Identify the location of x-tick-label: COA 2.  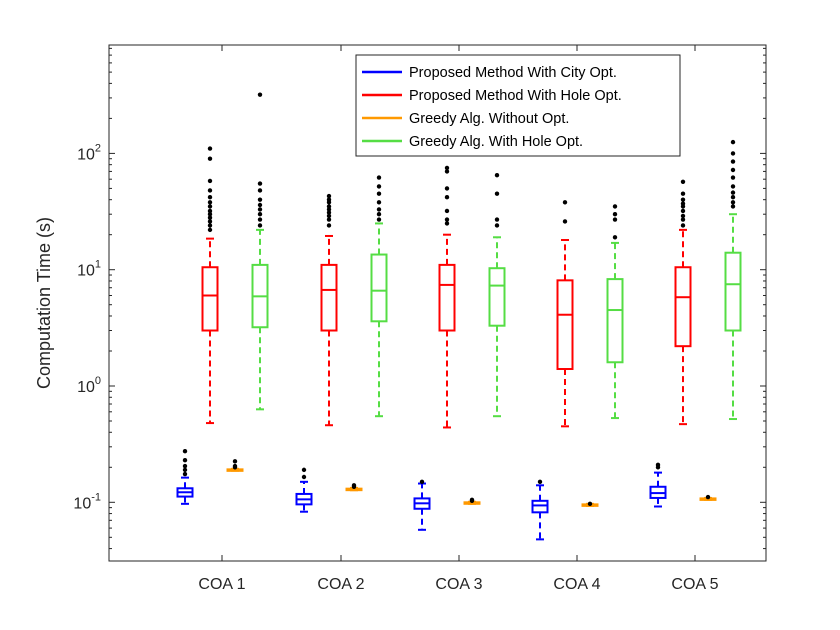
(340, 584).